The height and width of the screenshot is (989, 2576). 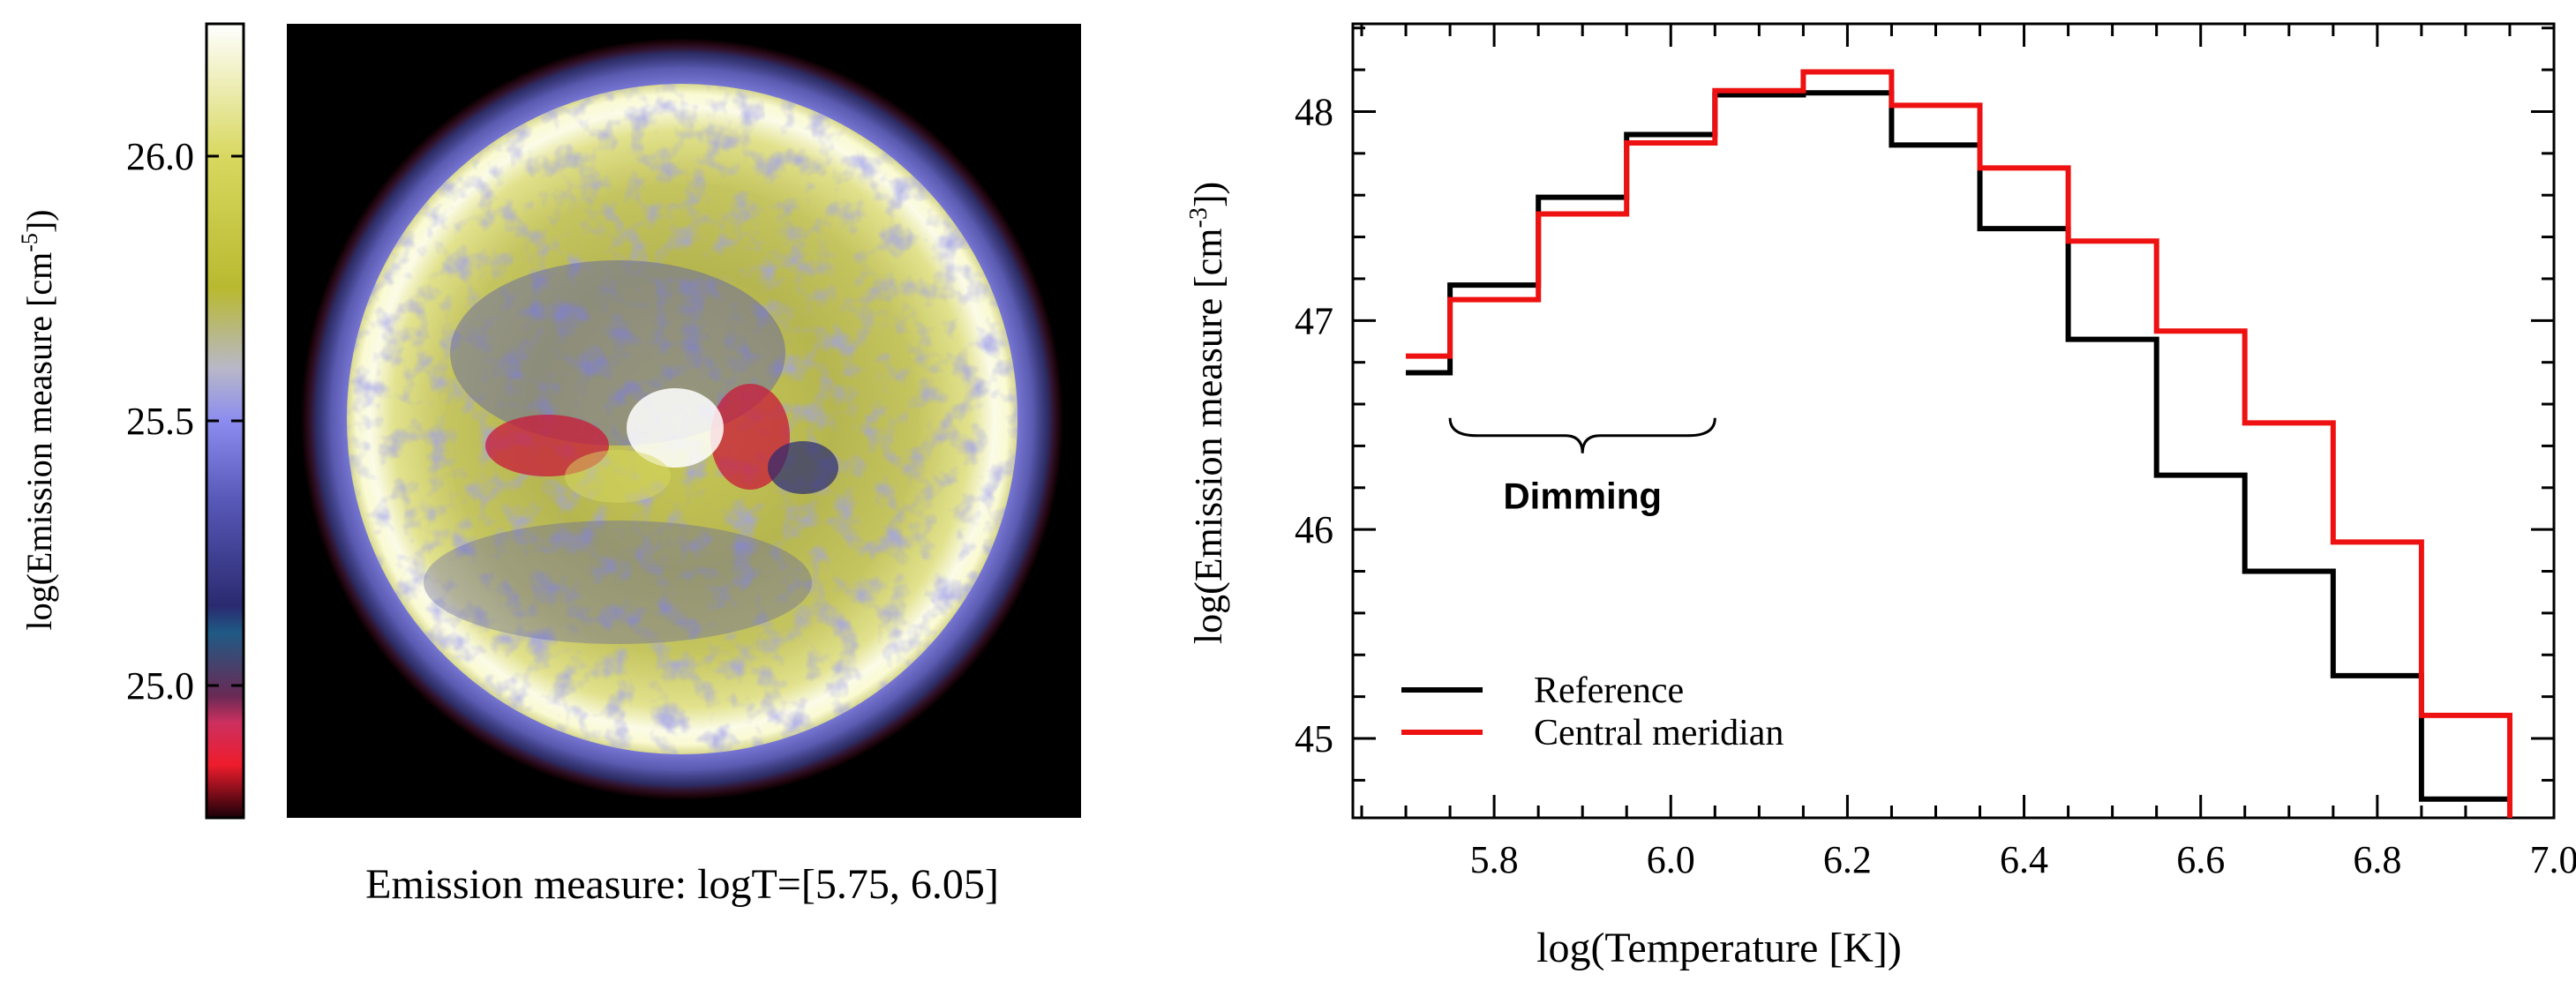 What do you see at coordinates (160, 421) in the screenshot?
I see `colorbar-tick-label: 25.5` at bounding box center [160, 421].